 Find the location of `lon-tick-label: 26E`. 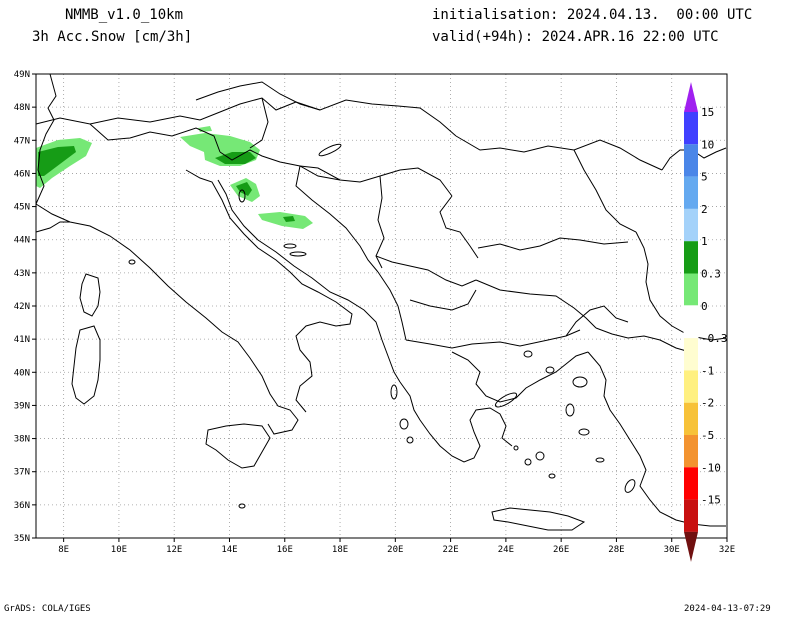

lon-tick-label: 26E is located at coordinates (561, 550).